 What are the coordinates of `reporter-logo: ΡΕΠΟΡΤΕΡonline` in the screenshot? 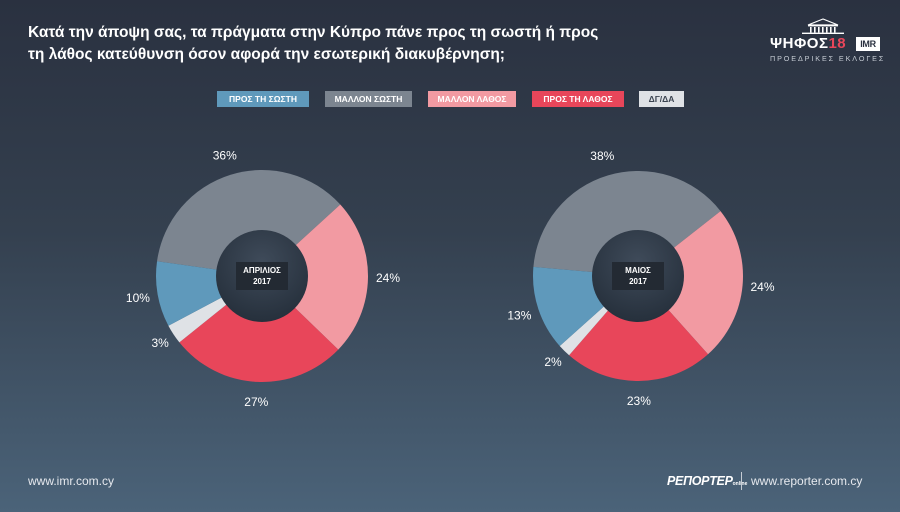 It's located at (707, 481).